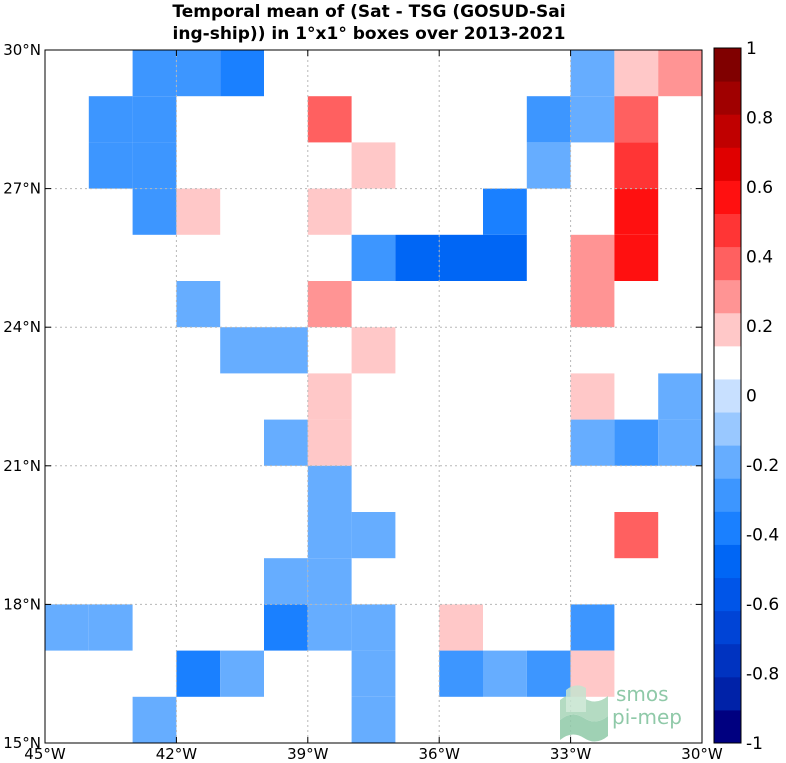 Image resolution: width=786 pixels, height=763 pixels. What do you see at coordinates (762, 536) in the screenshot?
I see `colorbar-tick-label: -0.4` at bounding box center [762, 536].